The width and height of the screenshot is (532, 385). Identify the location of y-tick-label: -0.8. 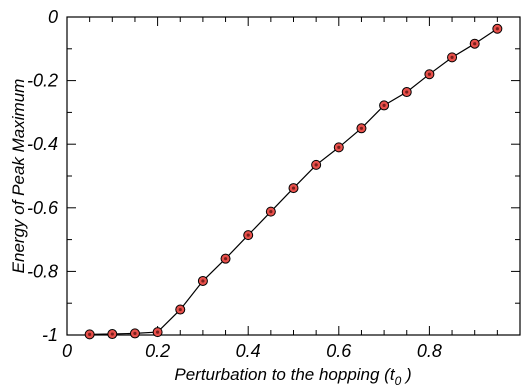
(42, 271).